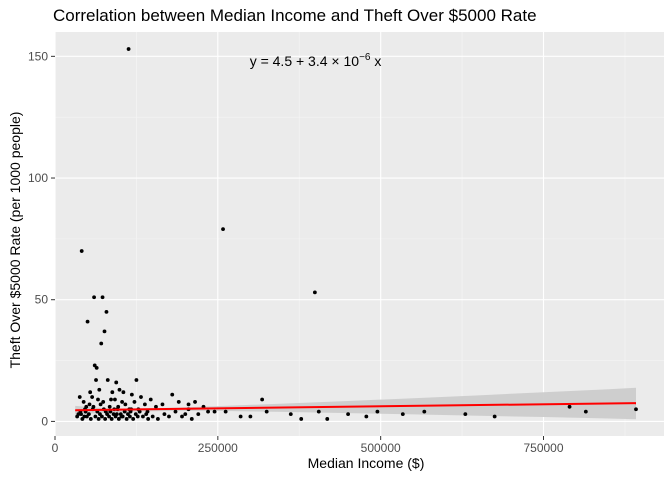 This screenshot has width=672, height=480. I want to click on y-tick-label: 0, so click(44, 421).